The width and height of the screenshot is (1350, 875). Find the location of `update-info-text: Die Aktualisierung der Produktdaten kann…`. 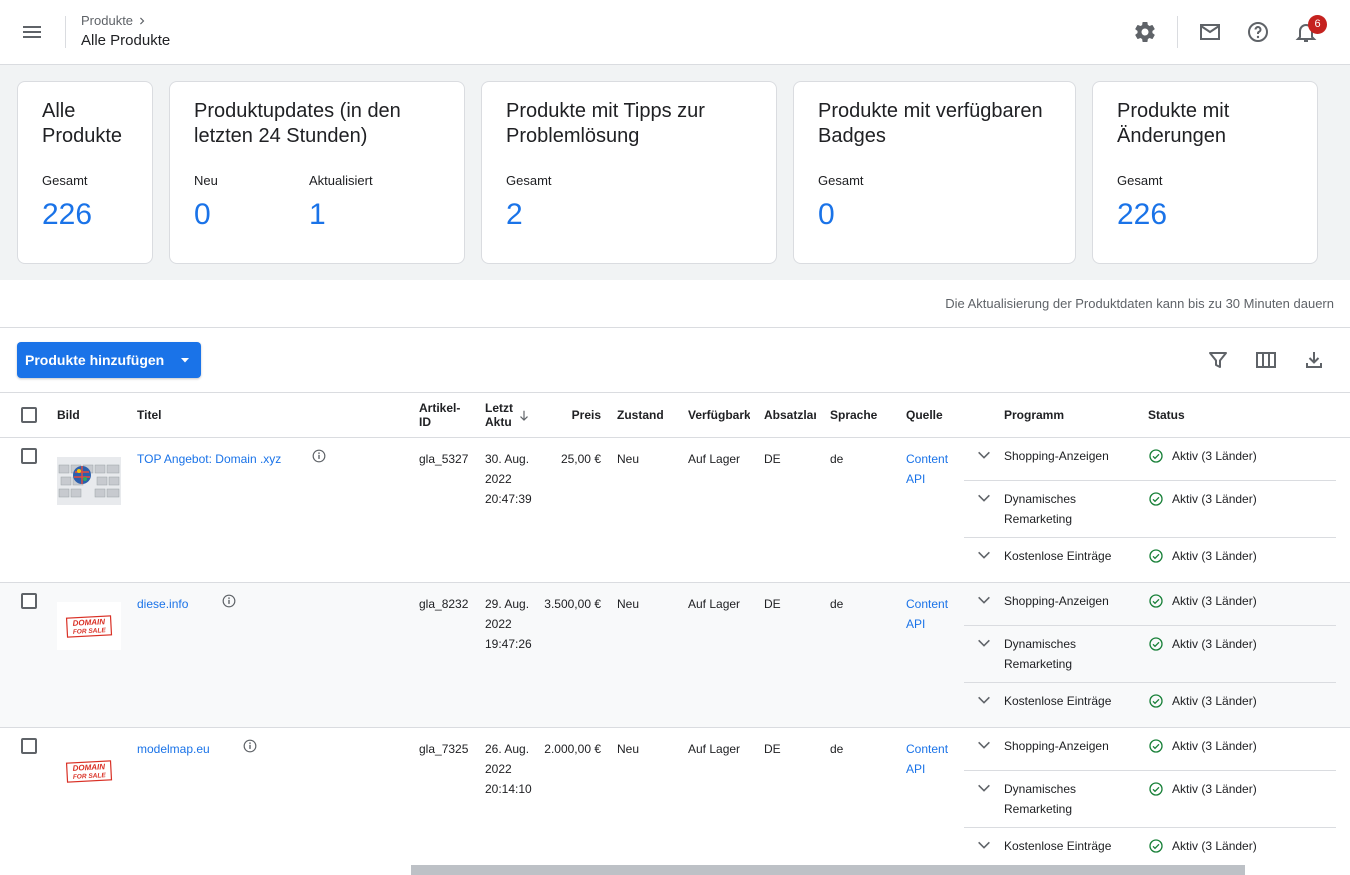

update-info-text: Die Aktualisierung der Produktdaten kann… is located at coordinates (1139, 303).